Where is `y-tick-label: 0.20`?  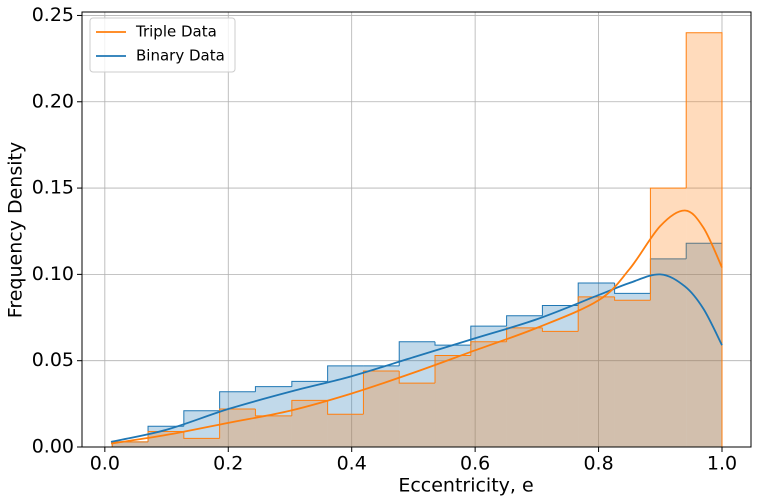
y-tick-label: 0.20 is located at coordinates (53, 101).